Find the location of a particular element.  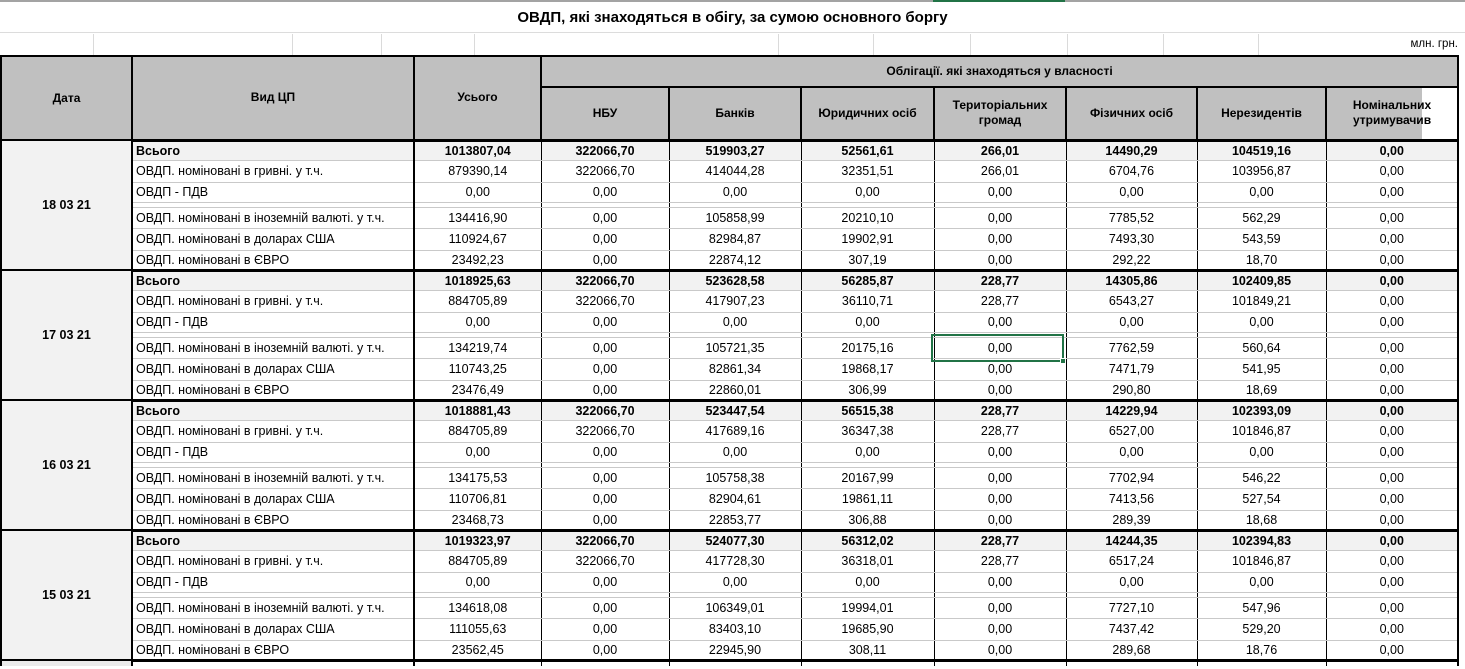

value-cell: 290,80 is located at coordinates (1131, 390).